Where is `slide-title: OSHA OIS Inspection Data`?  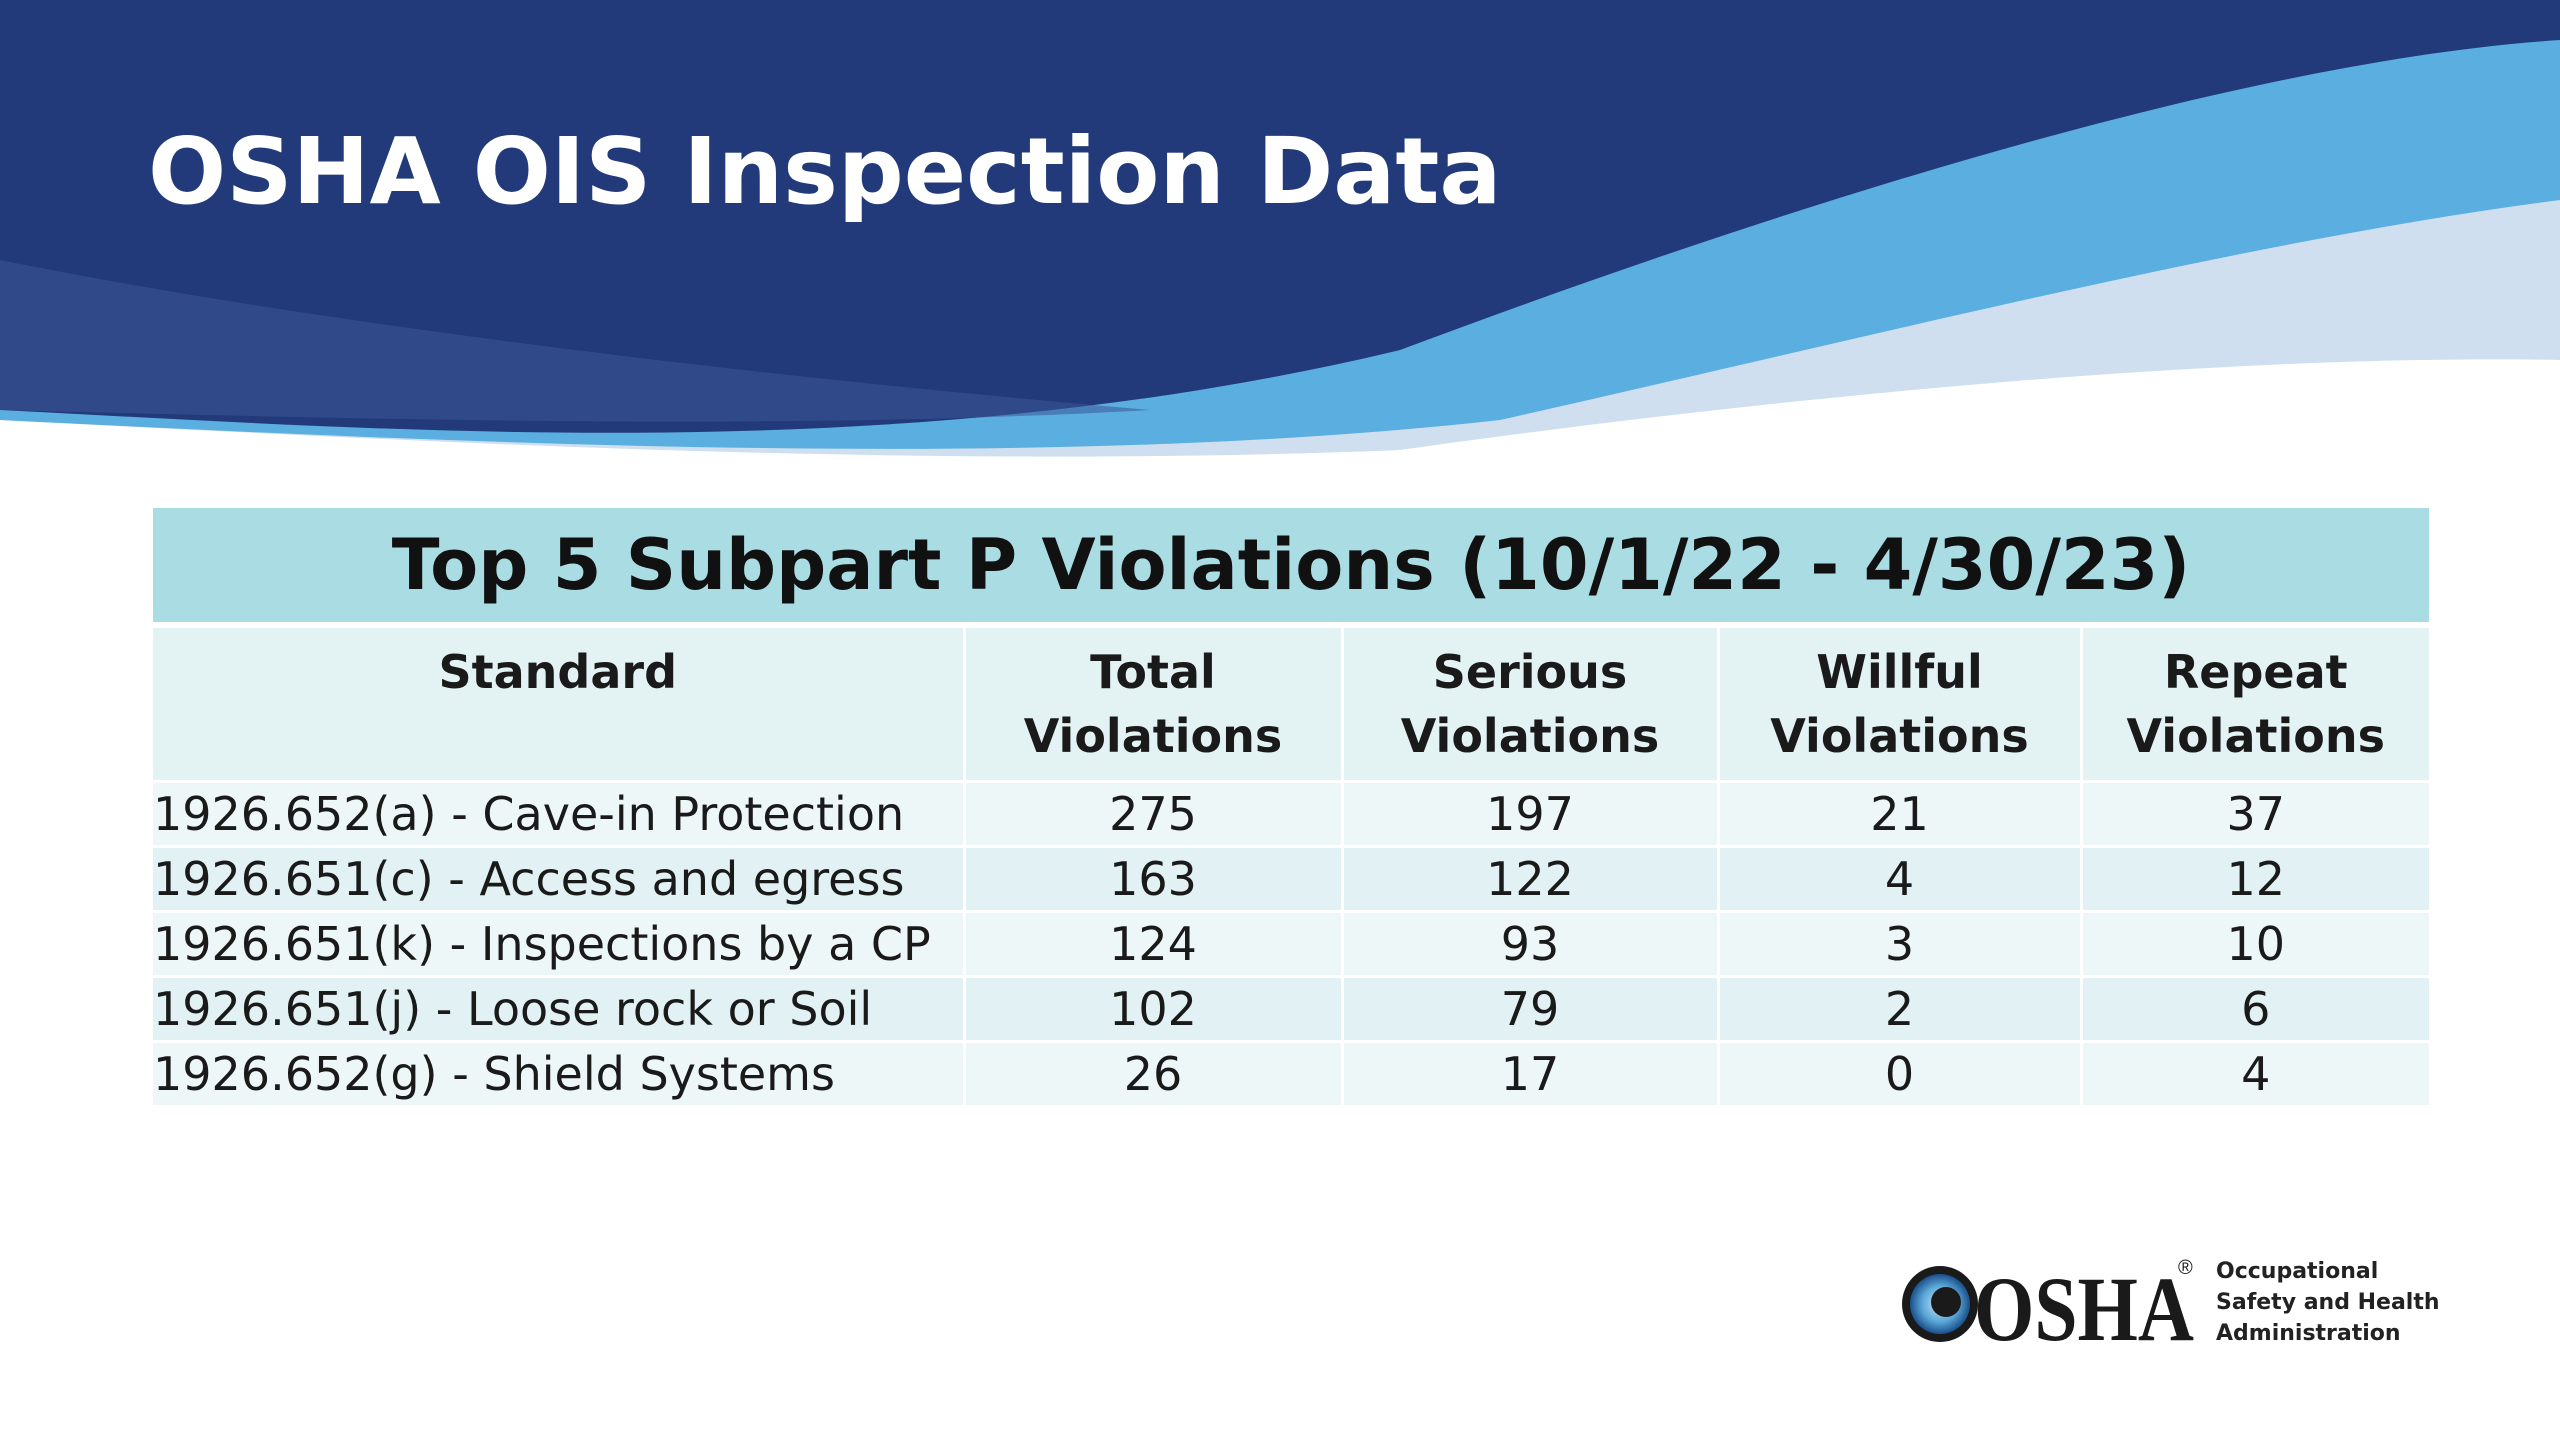 slide-title: OSHA OIS Inspection Data is located at coordinates (825, 171).